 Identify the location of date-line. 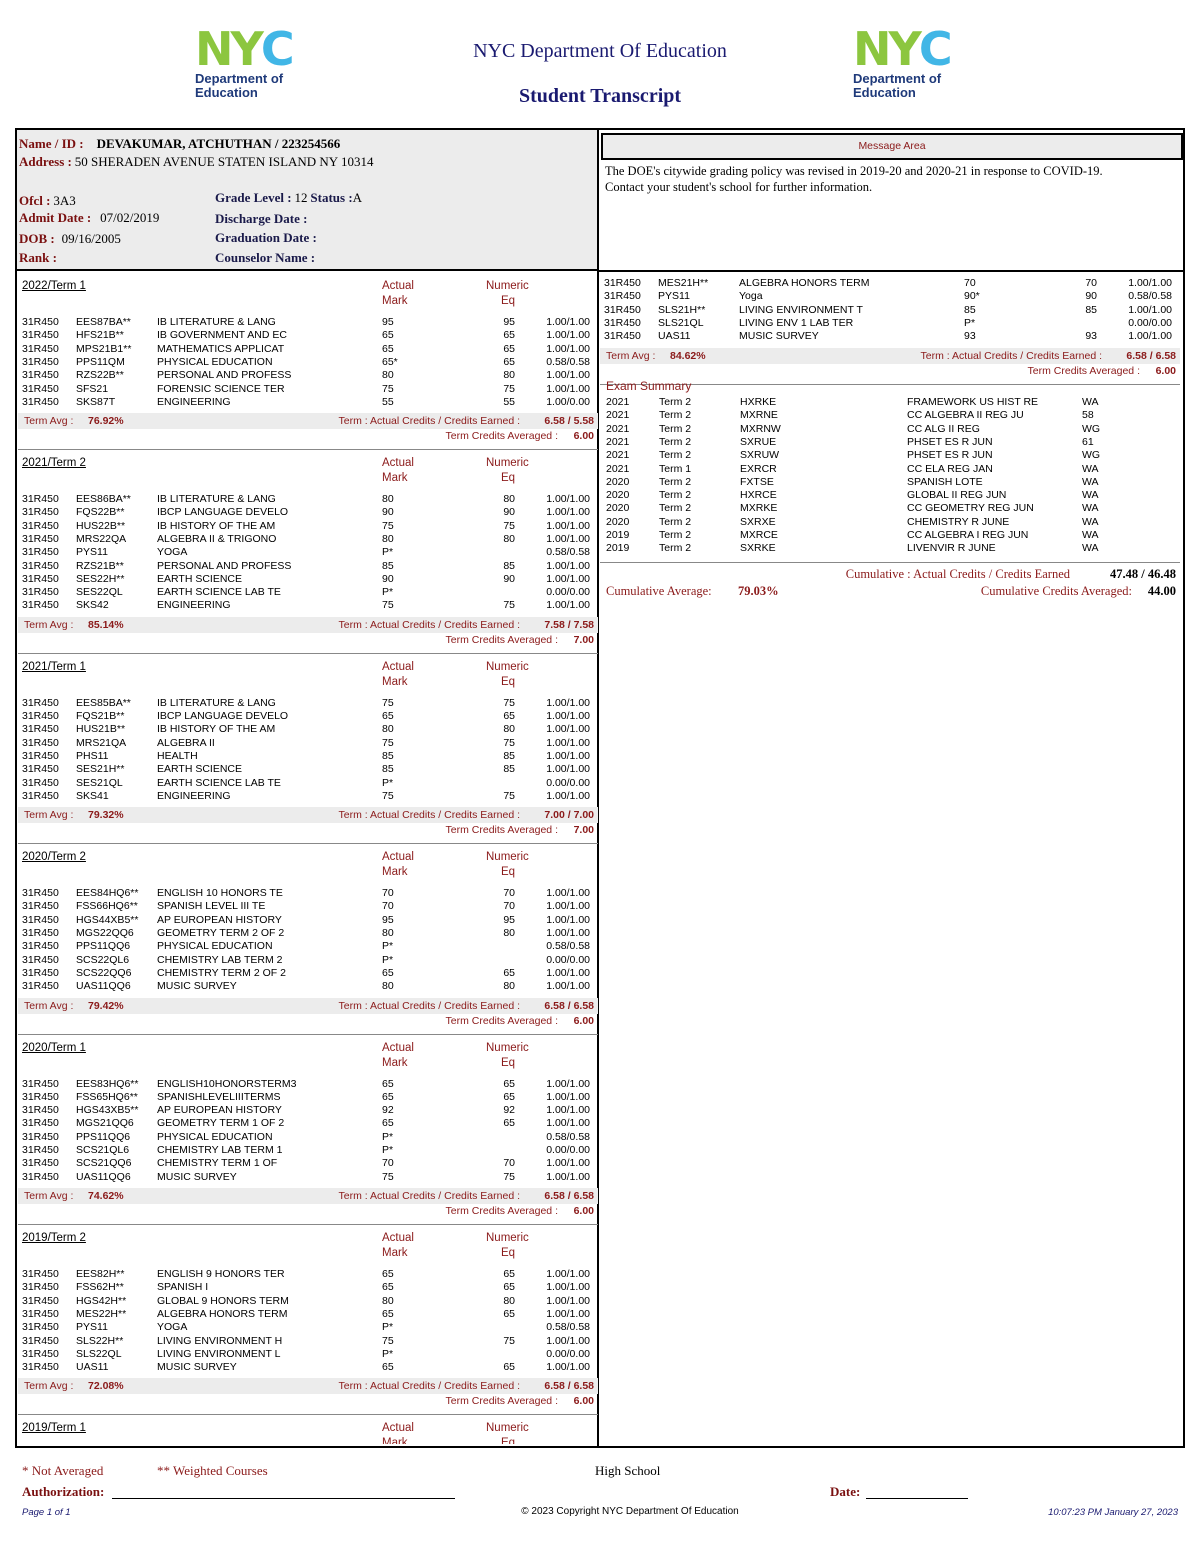
(917, 1498).